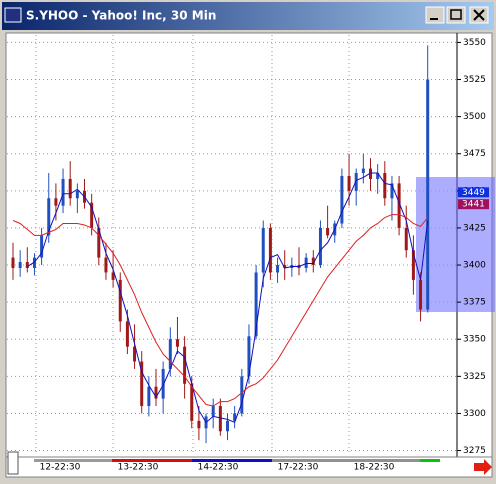 This screenshot has height=484, width=496. What do you see at coordinates (138, 468) in the screenshot?
I see `x-tick-label: 13-22:30` at bounding box center [138, 468].